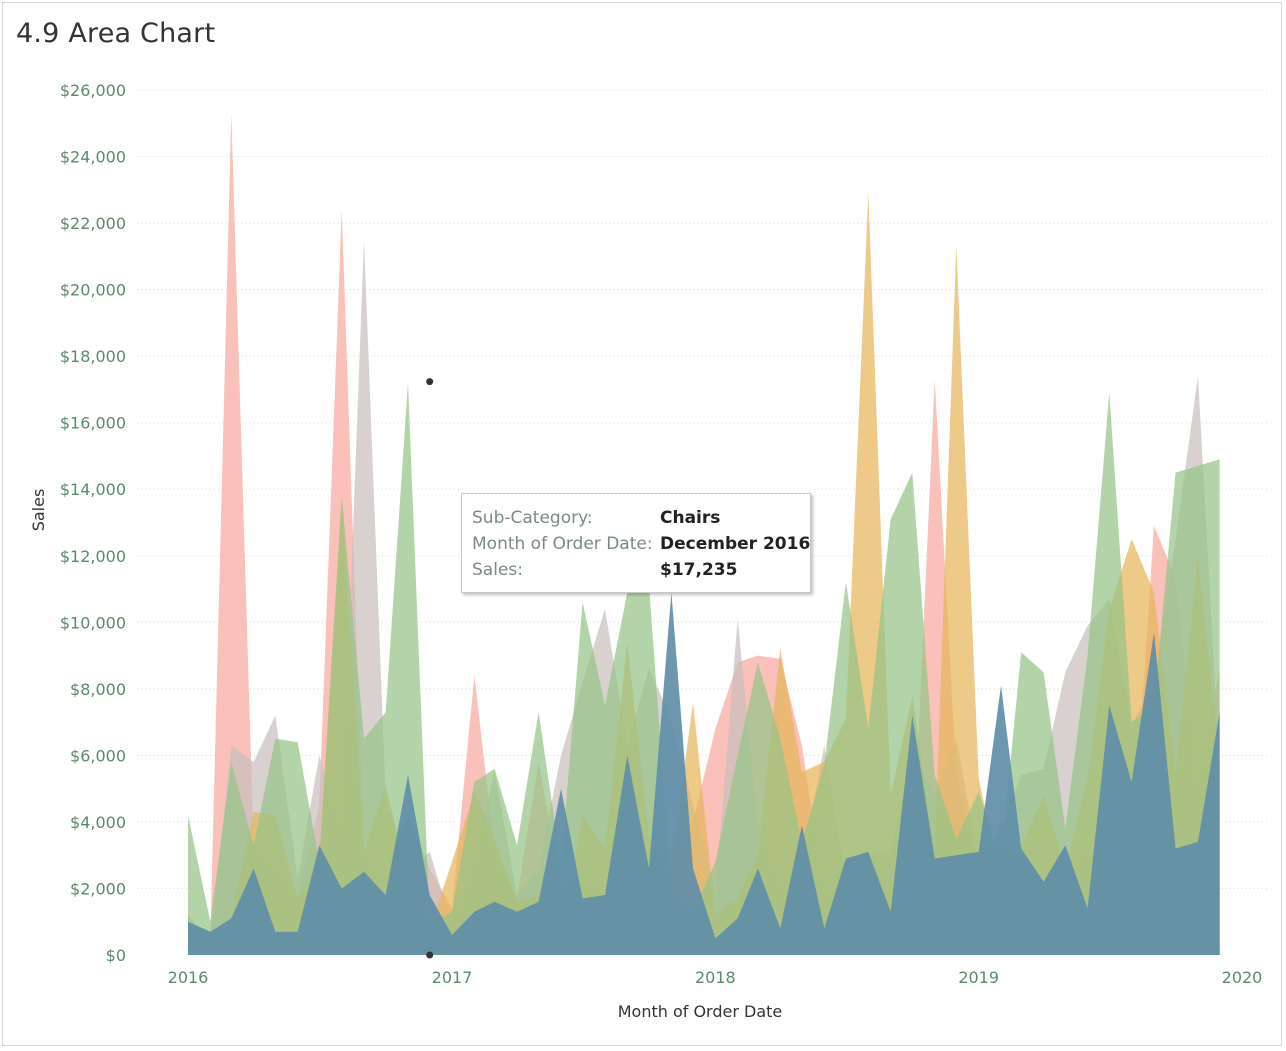 The width and height of the screenshot is (1286, 1051). What do you see at coordinates (532, 518) in the screenshot?
I see `tooltip-key: Sub-Category:` at bounding box center [532, 518].